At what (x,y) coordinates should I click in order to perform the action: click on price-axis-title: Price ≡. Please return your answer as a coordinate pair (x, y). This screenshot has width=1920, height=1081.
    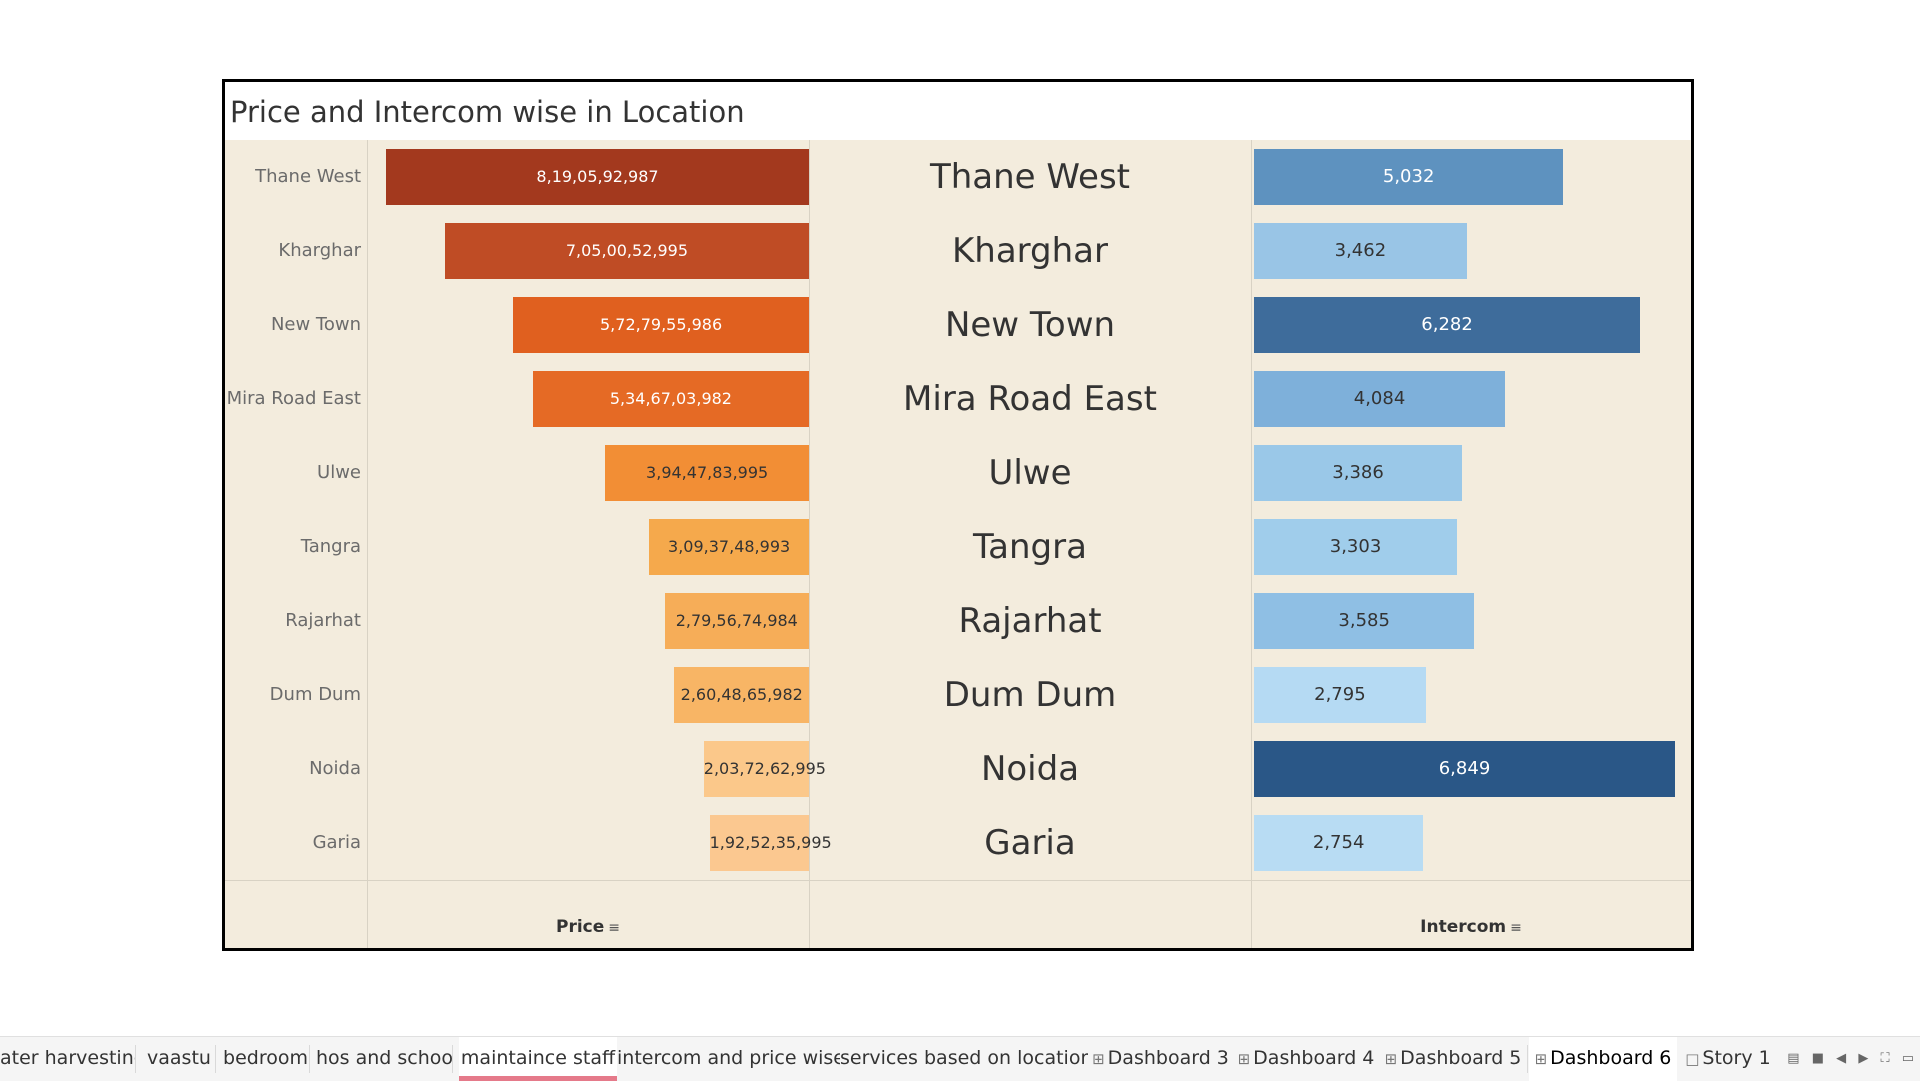
    Looking at the image, I should click on (588, 927).